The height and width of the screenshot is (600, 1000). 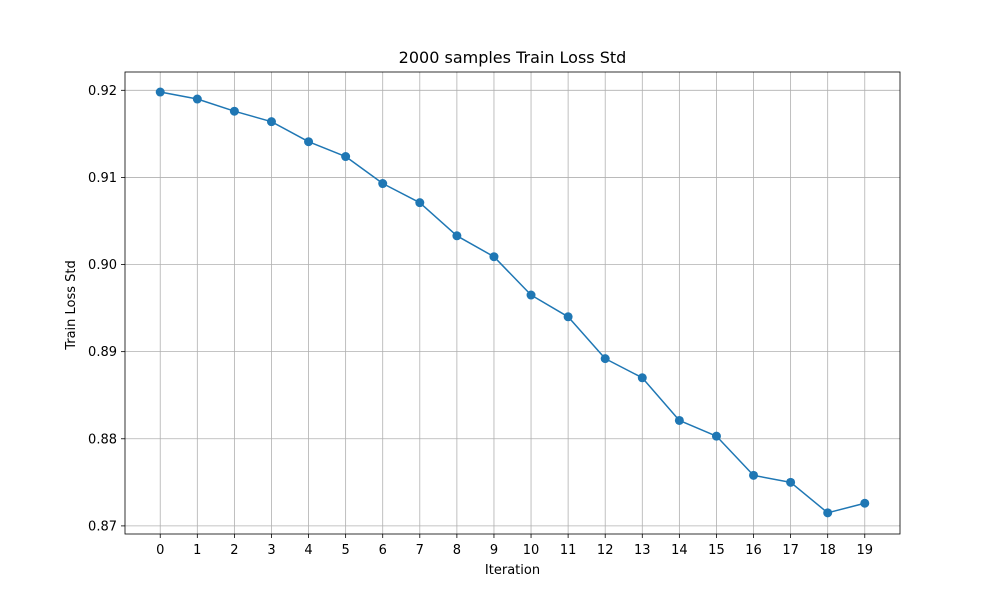 I want to click on x-tick-label: 0, so click(x=160, y=550).